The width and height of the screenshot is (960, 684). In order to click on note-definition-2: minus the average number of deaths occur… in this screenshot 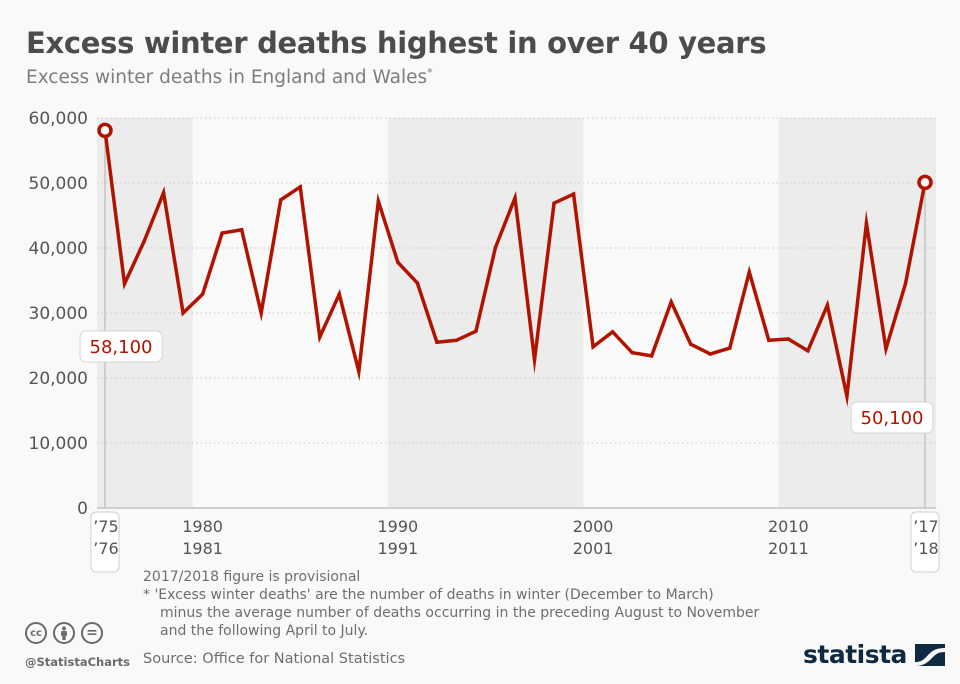, I will do `click(460, 613)`.